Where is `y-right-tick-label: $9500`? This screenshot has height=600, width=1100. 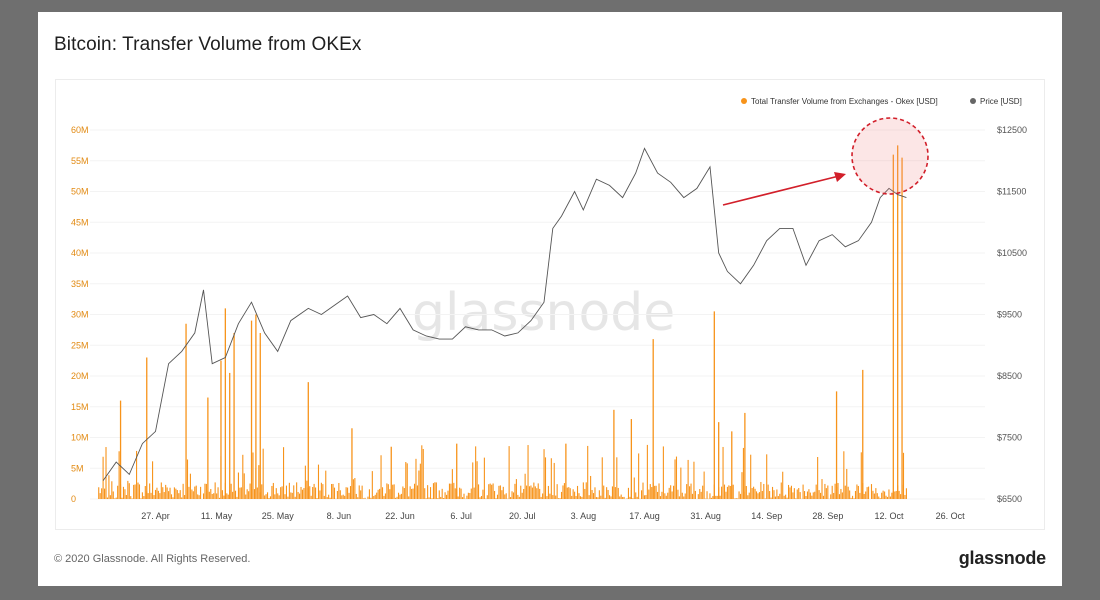
y-right-tick-label: $9500 is located at coordinates (1009, 315).